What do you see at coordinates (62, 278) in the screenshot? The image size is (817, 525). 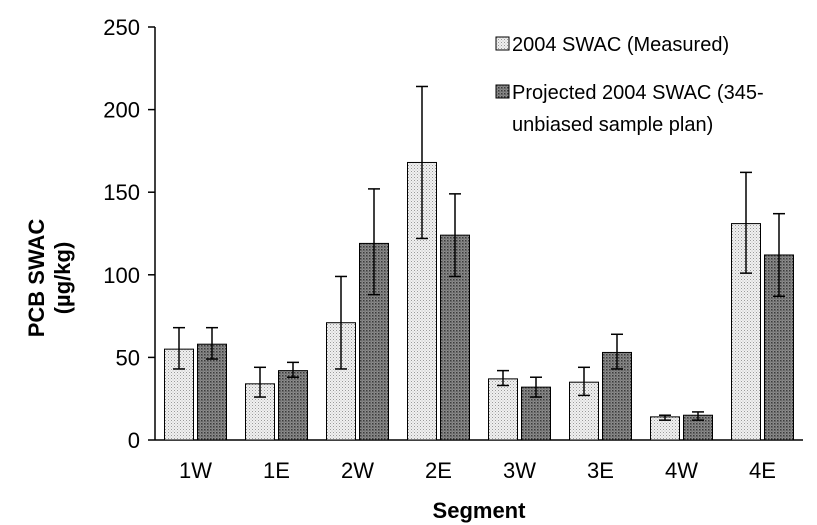 I see `y-axis-title-line-2: (µg/kg)` at bounding box center [62, 278].